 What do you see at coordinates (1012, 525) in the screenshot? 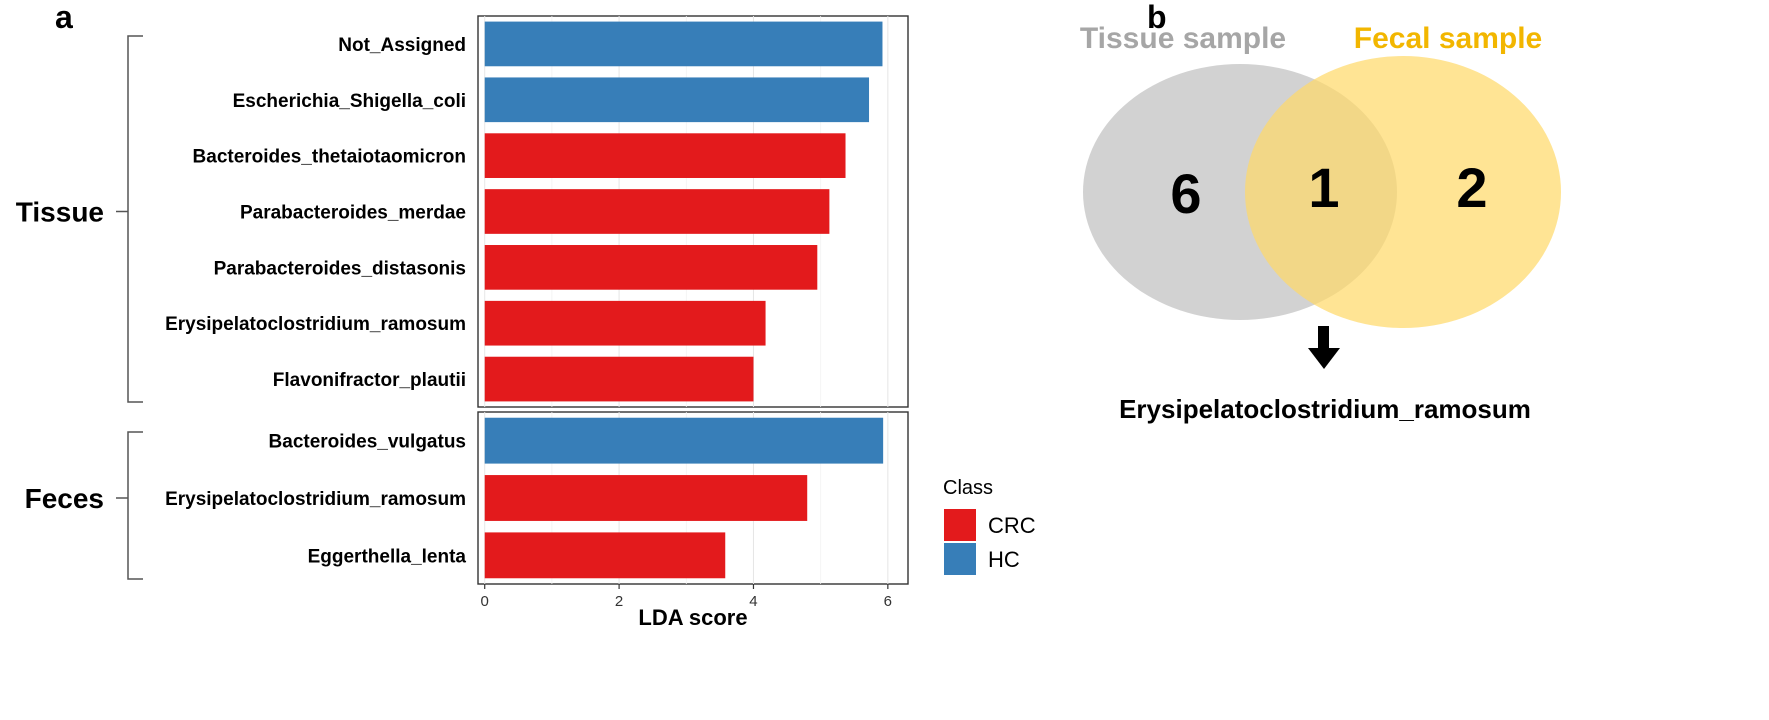
I see `legend-label-crc: CRC` at bounding box center [1012, 525].